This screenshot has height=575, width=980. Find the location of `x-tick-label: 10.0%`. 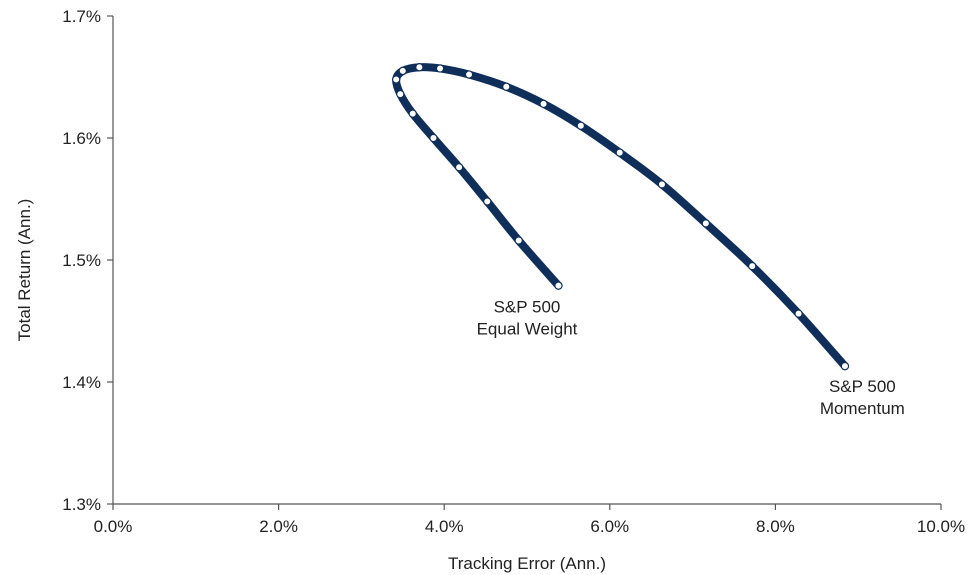

x-tick-label: 10.0% is located at coordinates (941, 526).